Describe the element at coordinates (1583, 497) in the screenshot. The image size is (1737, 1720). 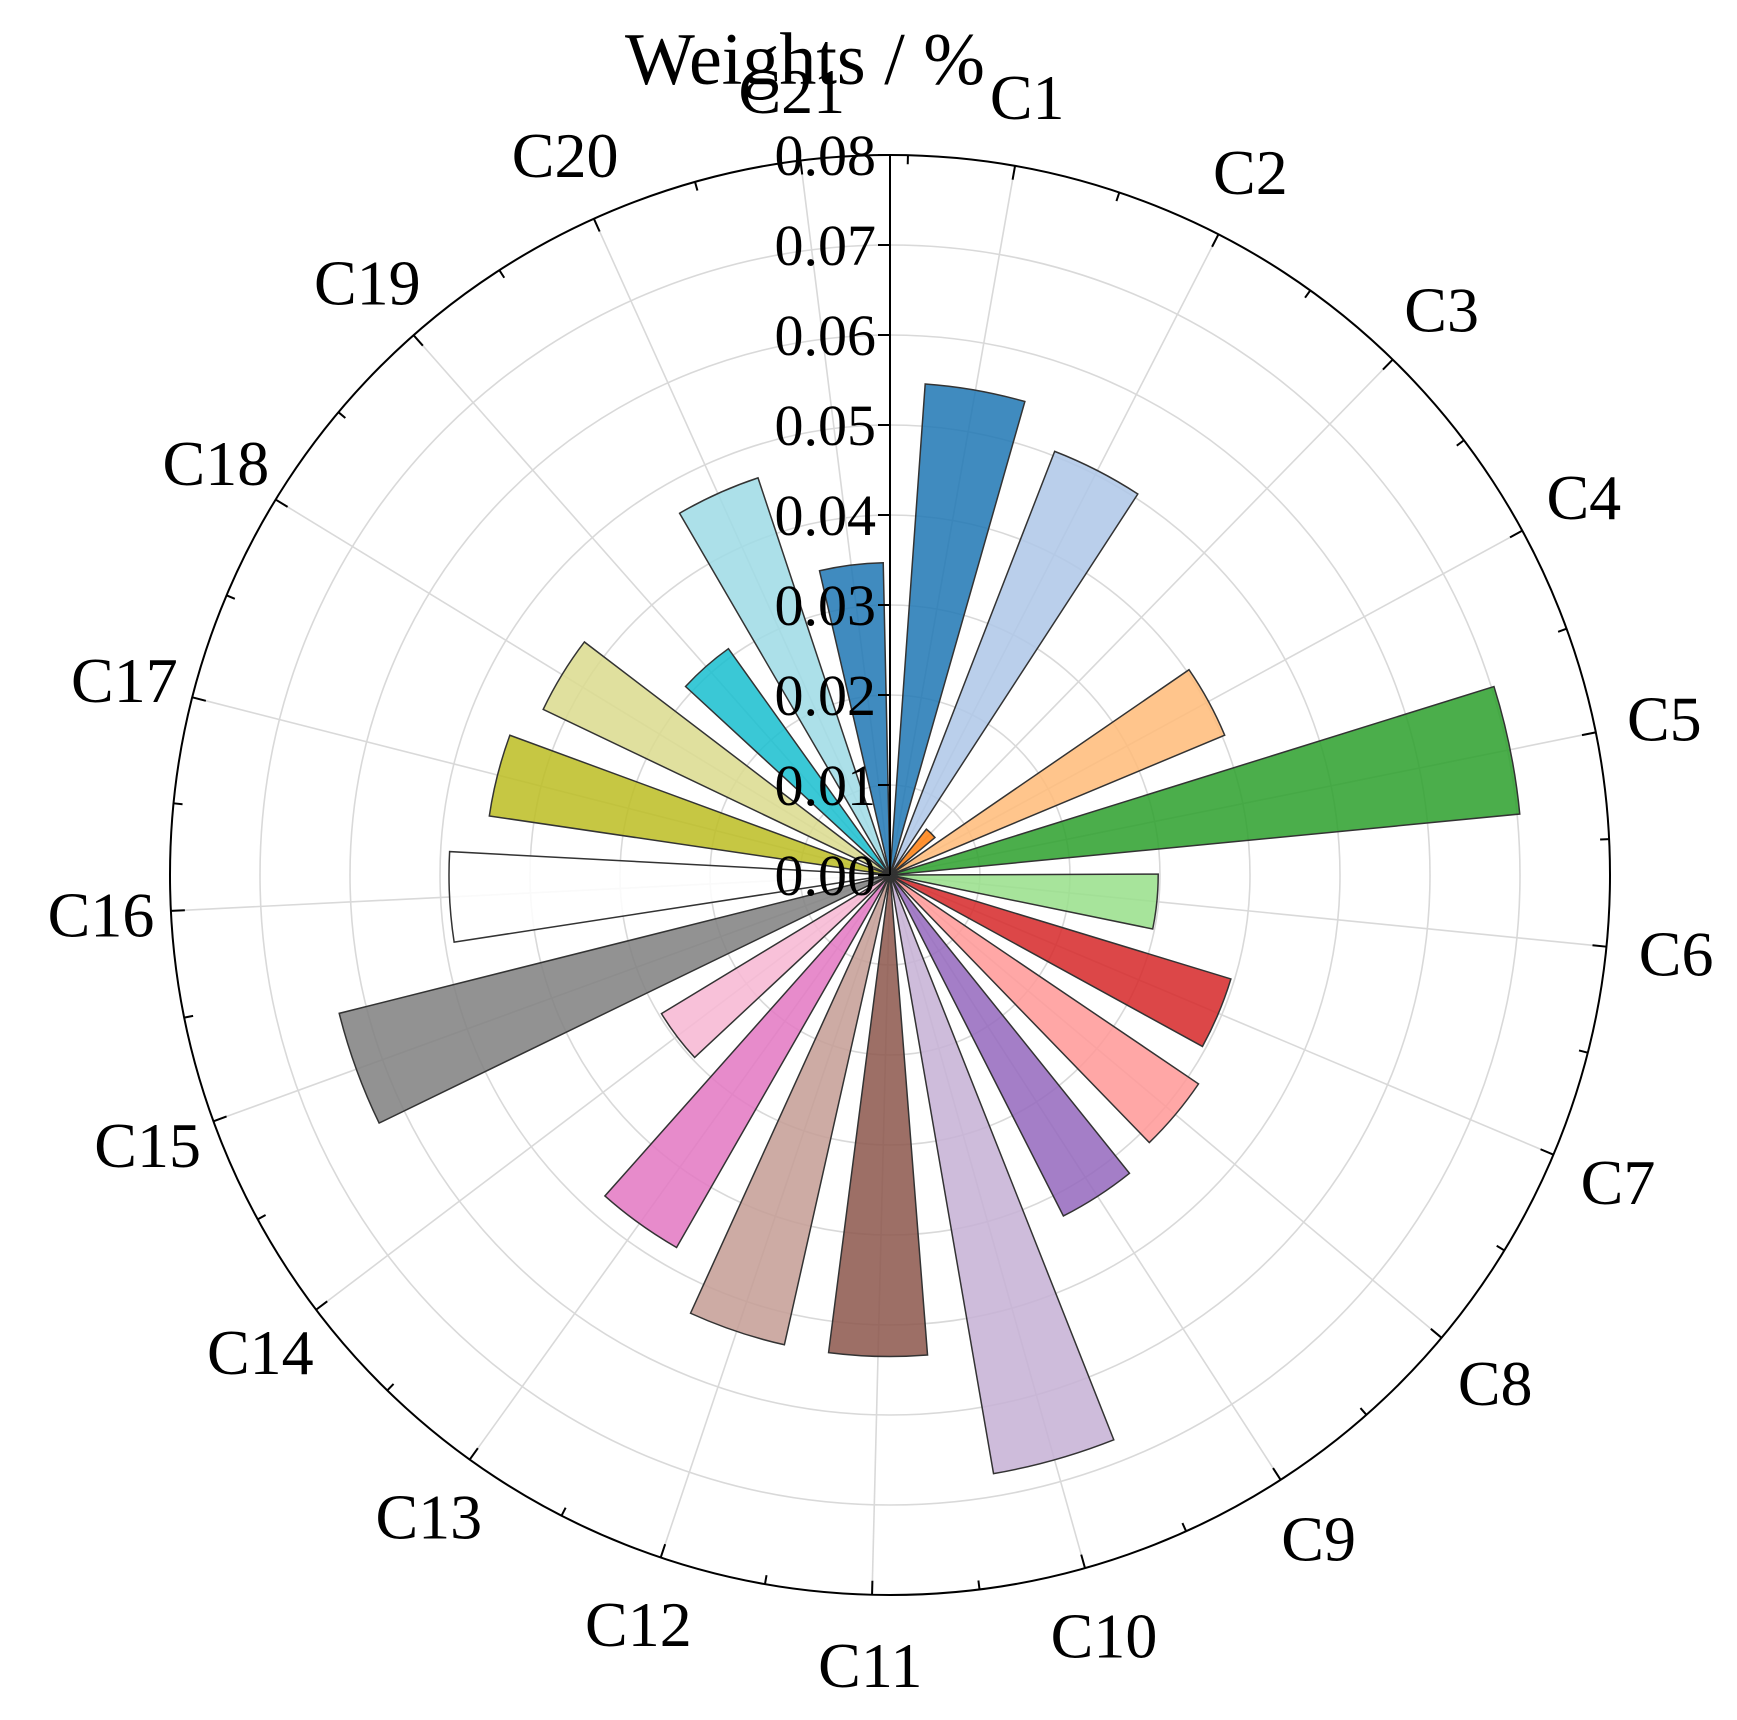
I see `category-label-c4: C4` at that location.